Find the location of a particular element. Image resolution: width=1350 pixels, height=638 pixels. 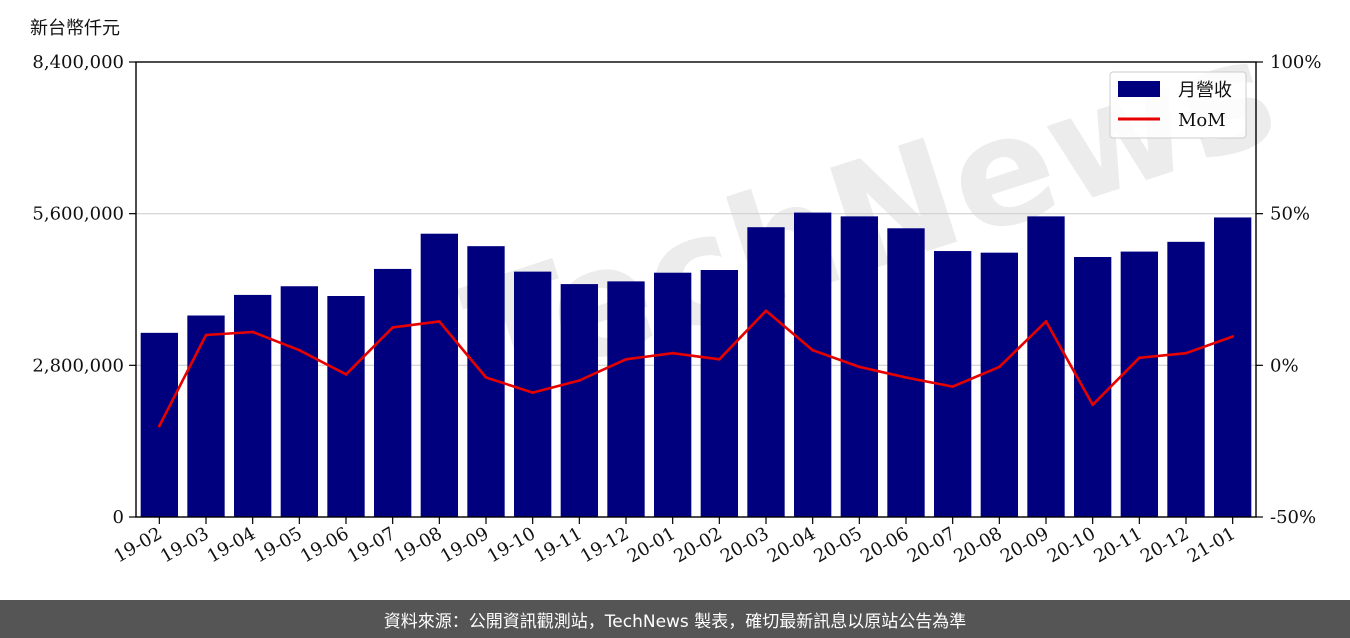

x-tick-label: 19-05 is located at coordinates (277, 545).